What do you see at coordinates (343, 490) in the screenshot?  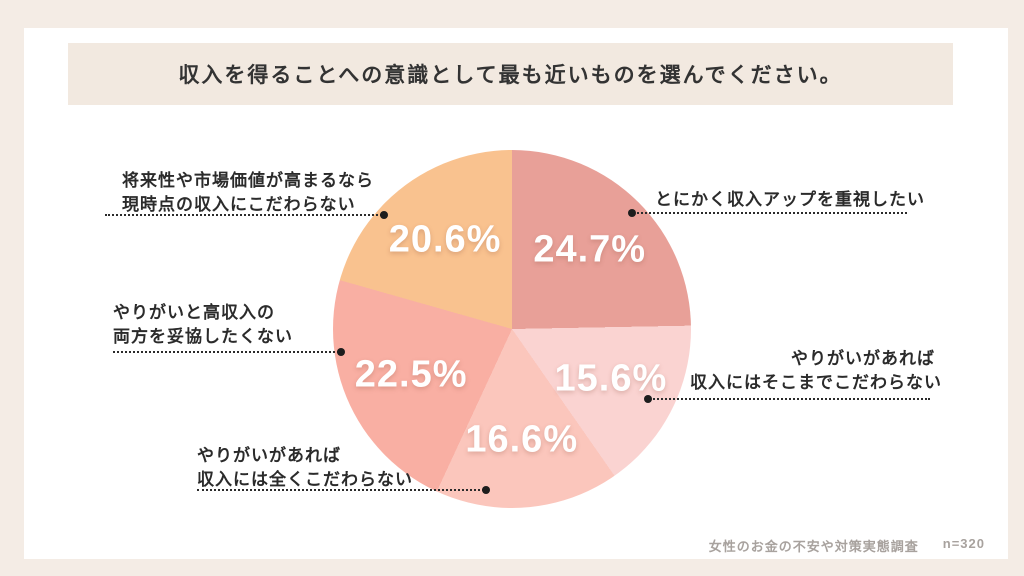 I see `leader-line-not-at-all` at bounding box center [343, 490].